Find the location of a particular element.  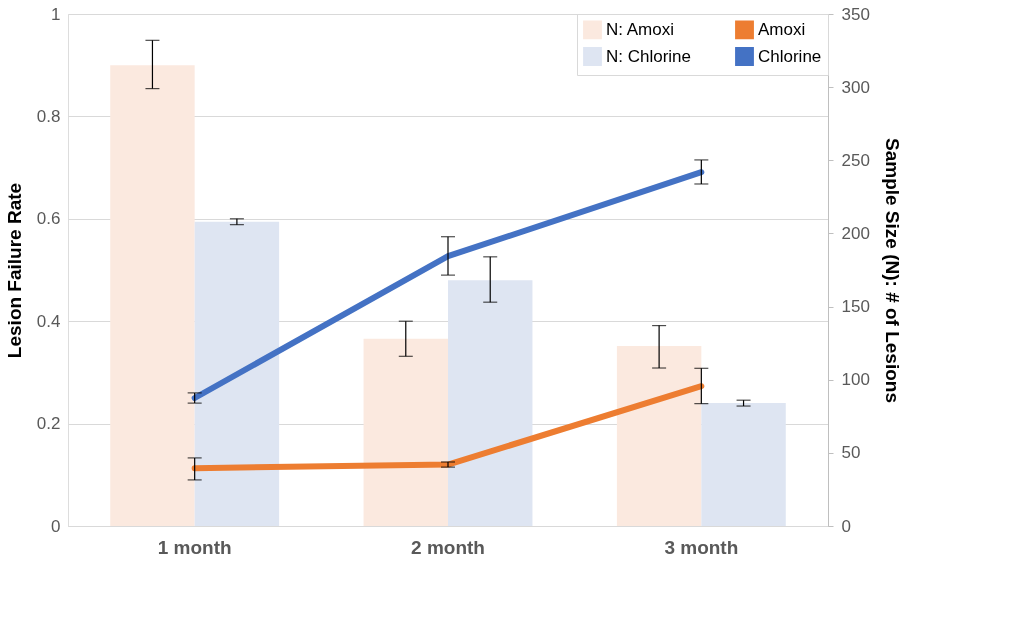

y2-axis-title: Sample Size (N): # of Lesions is located at coordinates (892, 270).